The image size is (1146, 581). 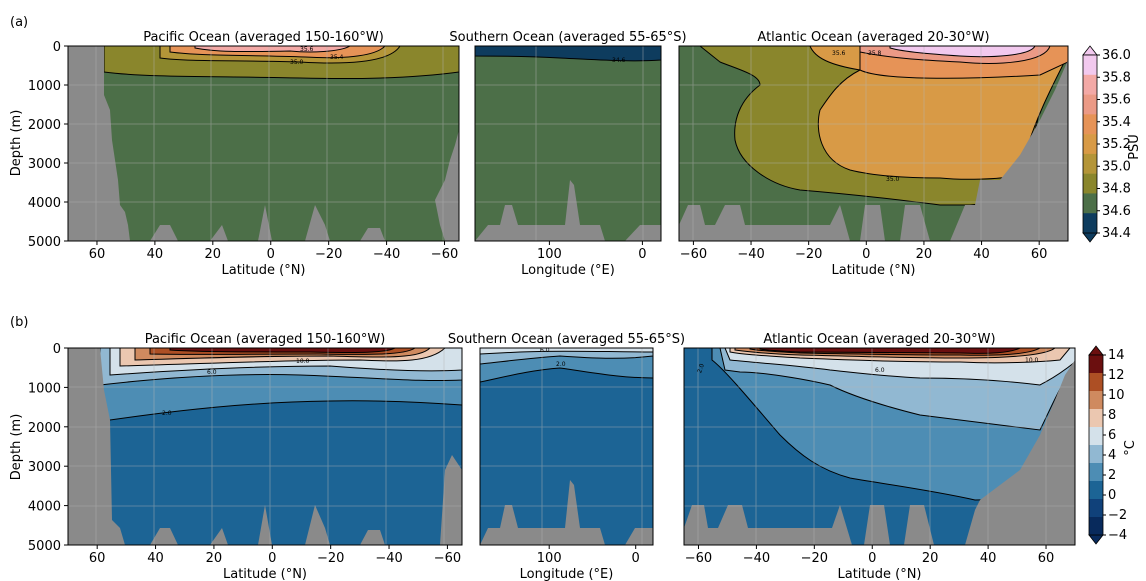 I want to click on y-tick-label: 0, so click(x=57, y=47).